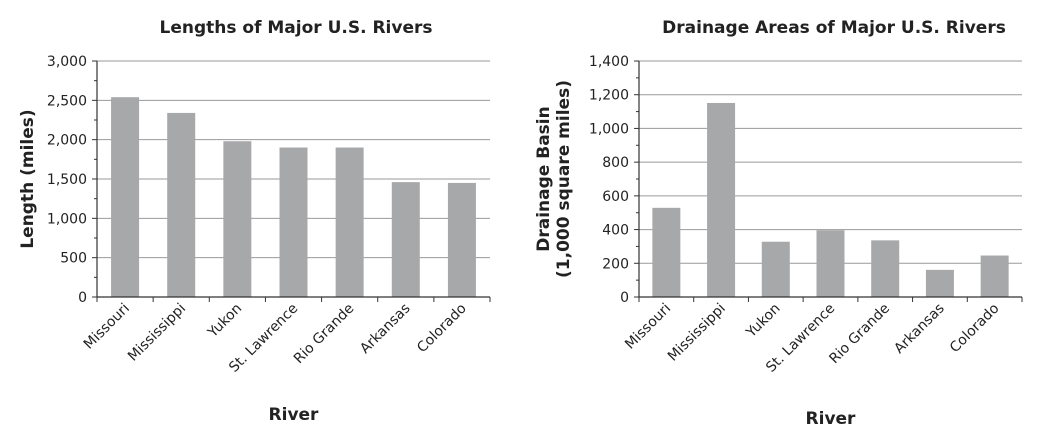 This screenshot has height=436, width=1055. I want to click on y-tick-label: 1,400, so click(609, 62).